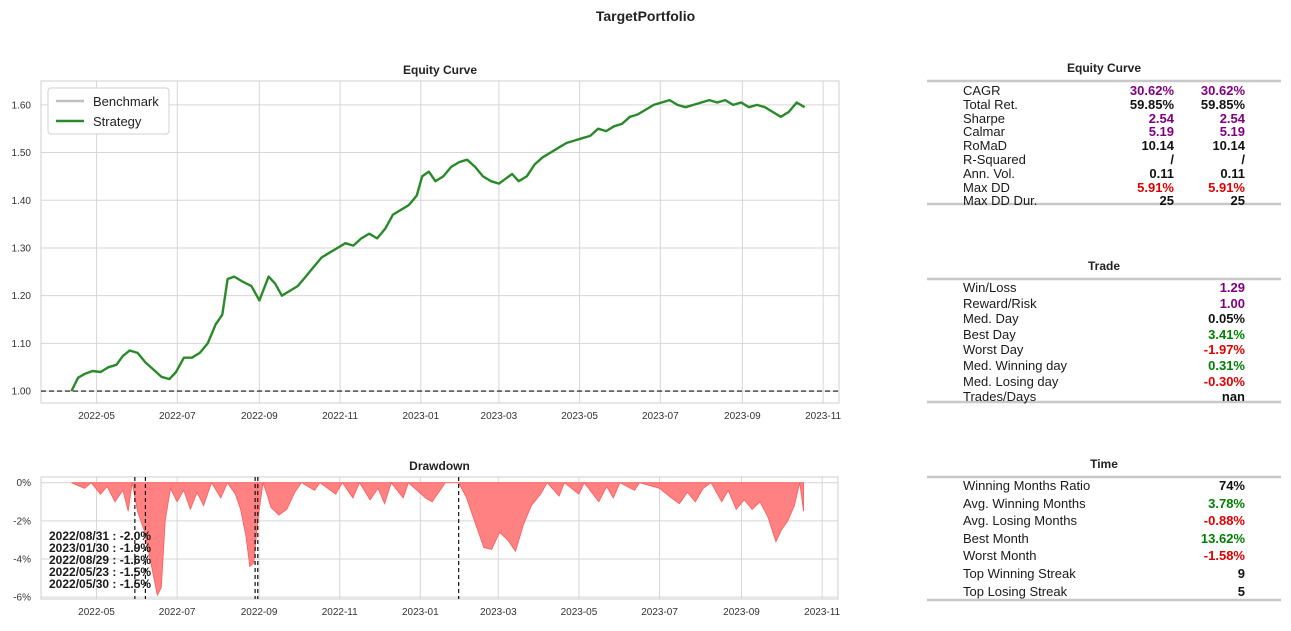 This screenshot has width=1291, height=631. I want to click on stats-row-label: Trades/Days, so click(1000, 397).